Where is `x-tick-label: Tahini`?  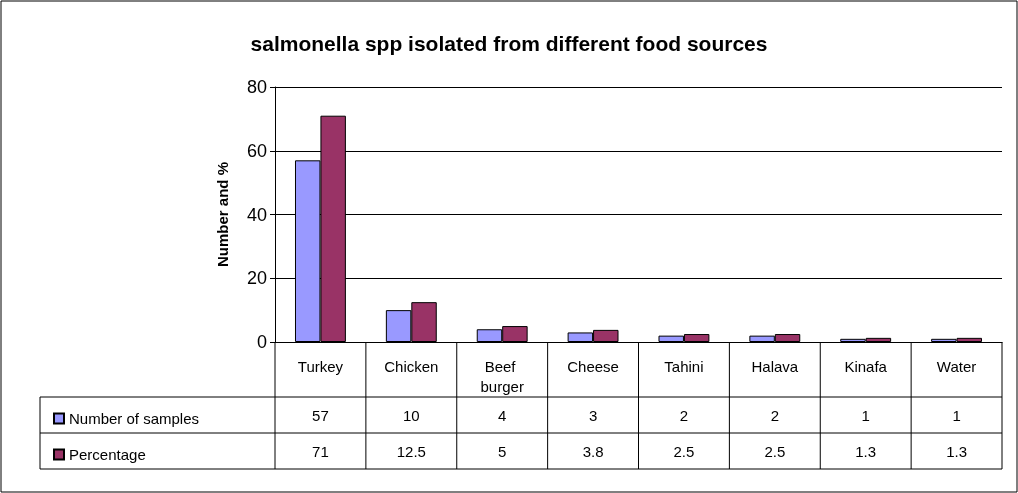 x-tick-label: Tahini is located at coordinates (684, 366).